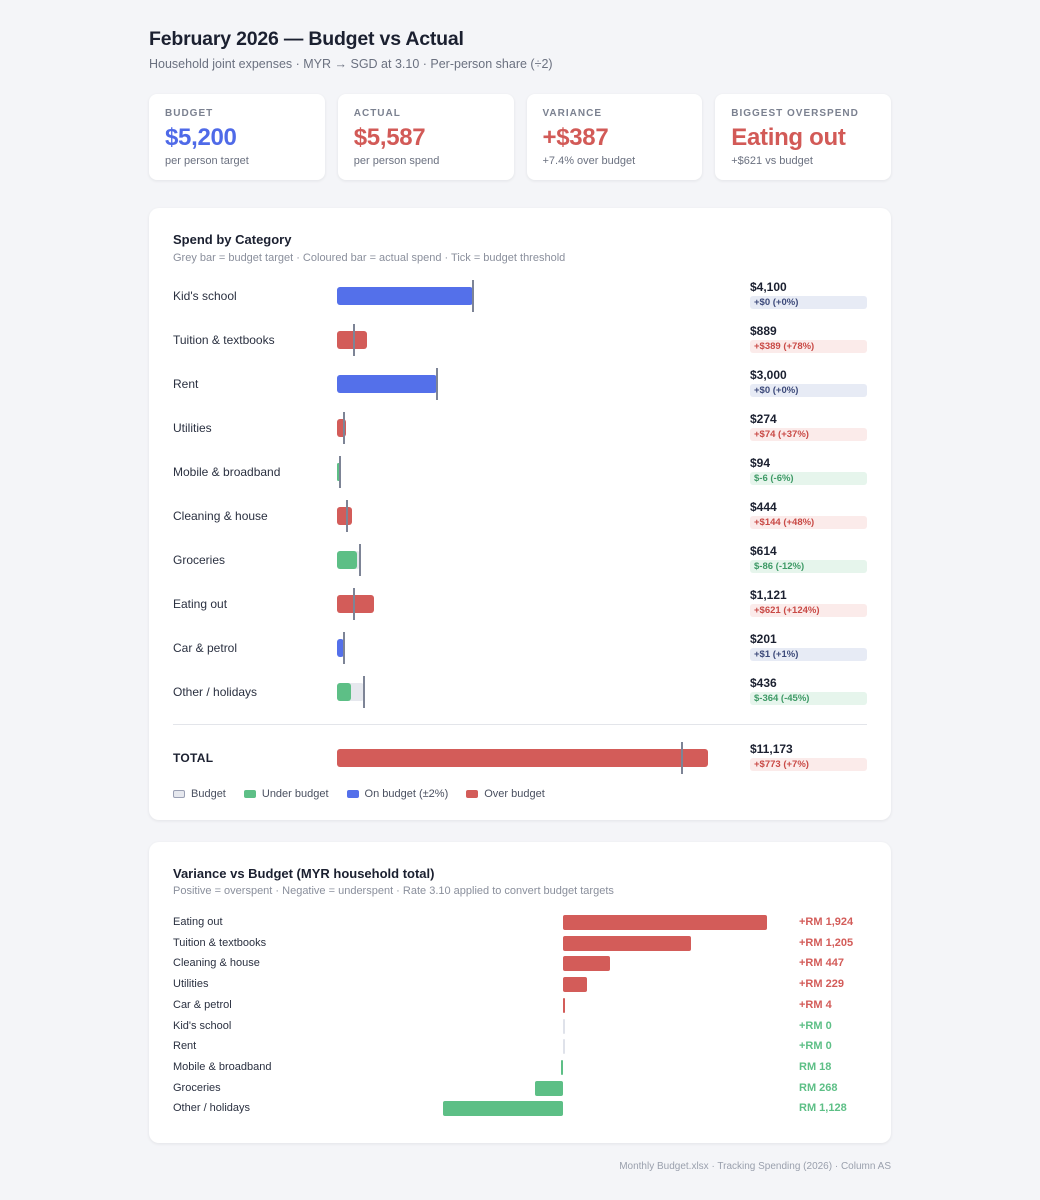 This screenshot has width=1040, height=1200. I want to click on category-label: Rent, so click(186, 384).